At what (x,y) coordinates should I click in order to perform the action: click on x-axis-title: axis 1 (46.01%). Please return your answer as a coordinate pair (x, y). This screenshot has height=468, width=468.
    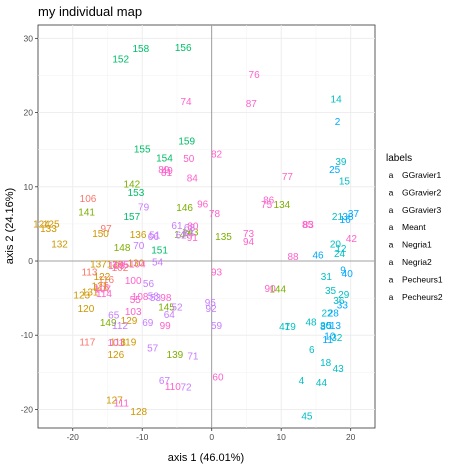
    Looking at the image, I should click on (206, 458).